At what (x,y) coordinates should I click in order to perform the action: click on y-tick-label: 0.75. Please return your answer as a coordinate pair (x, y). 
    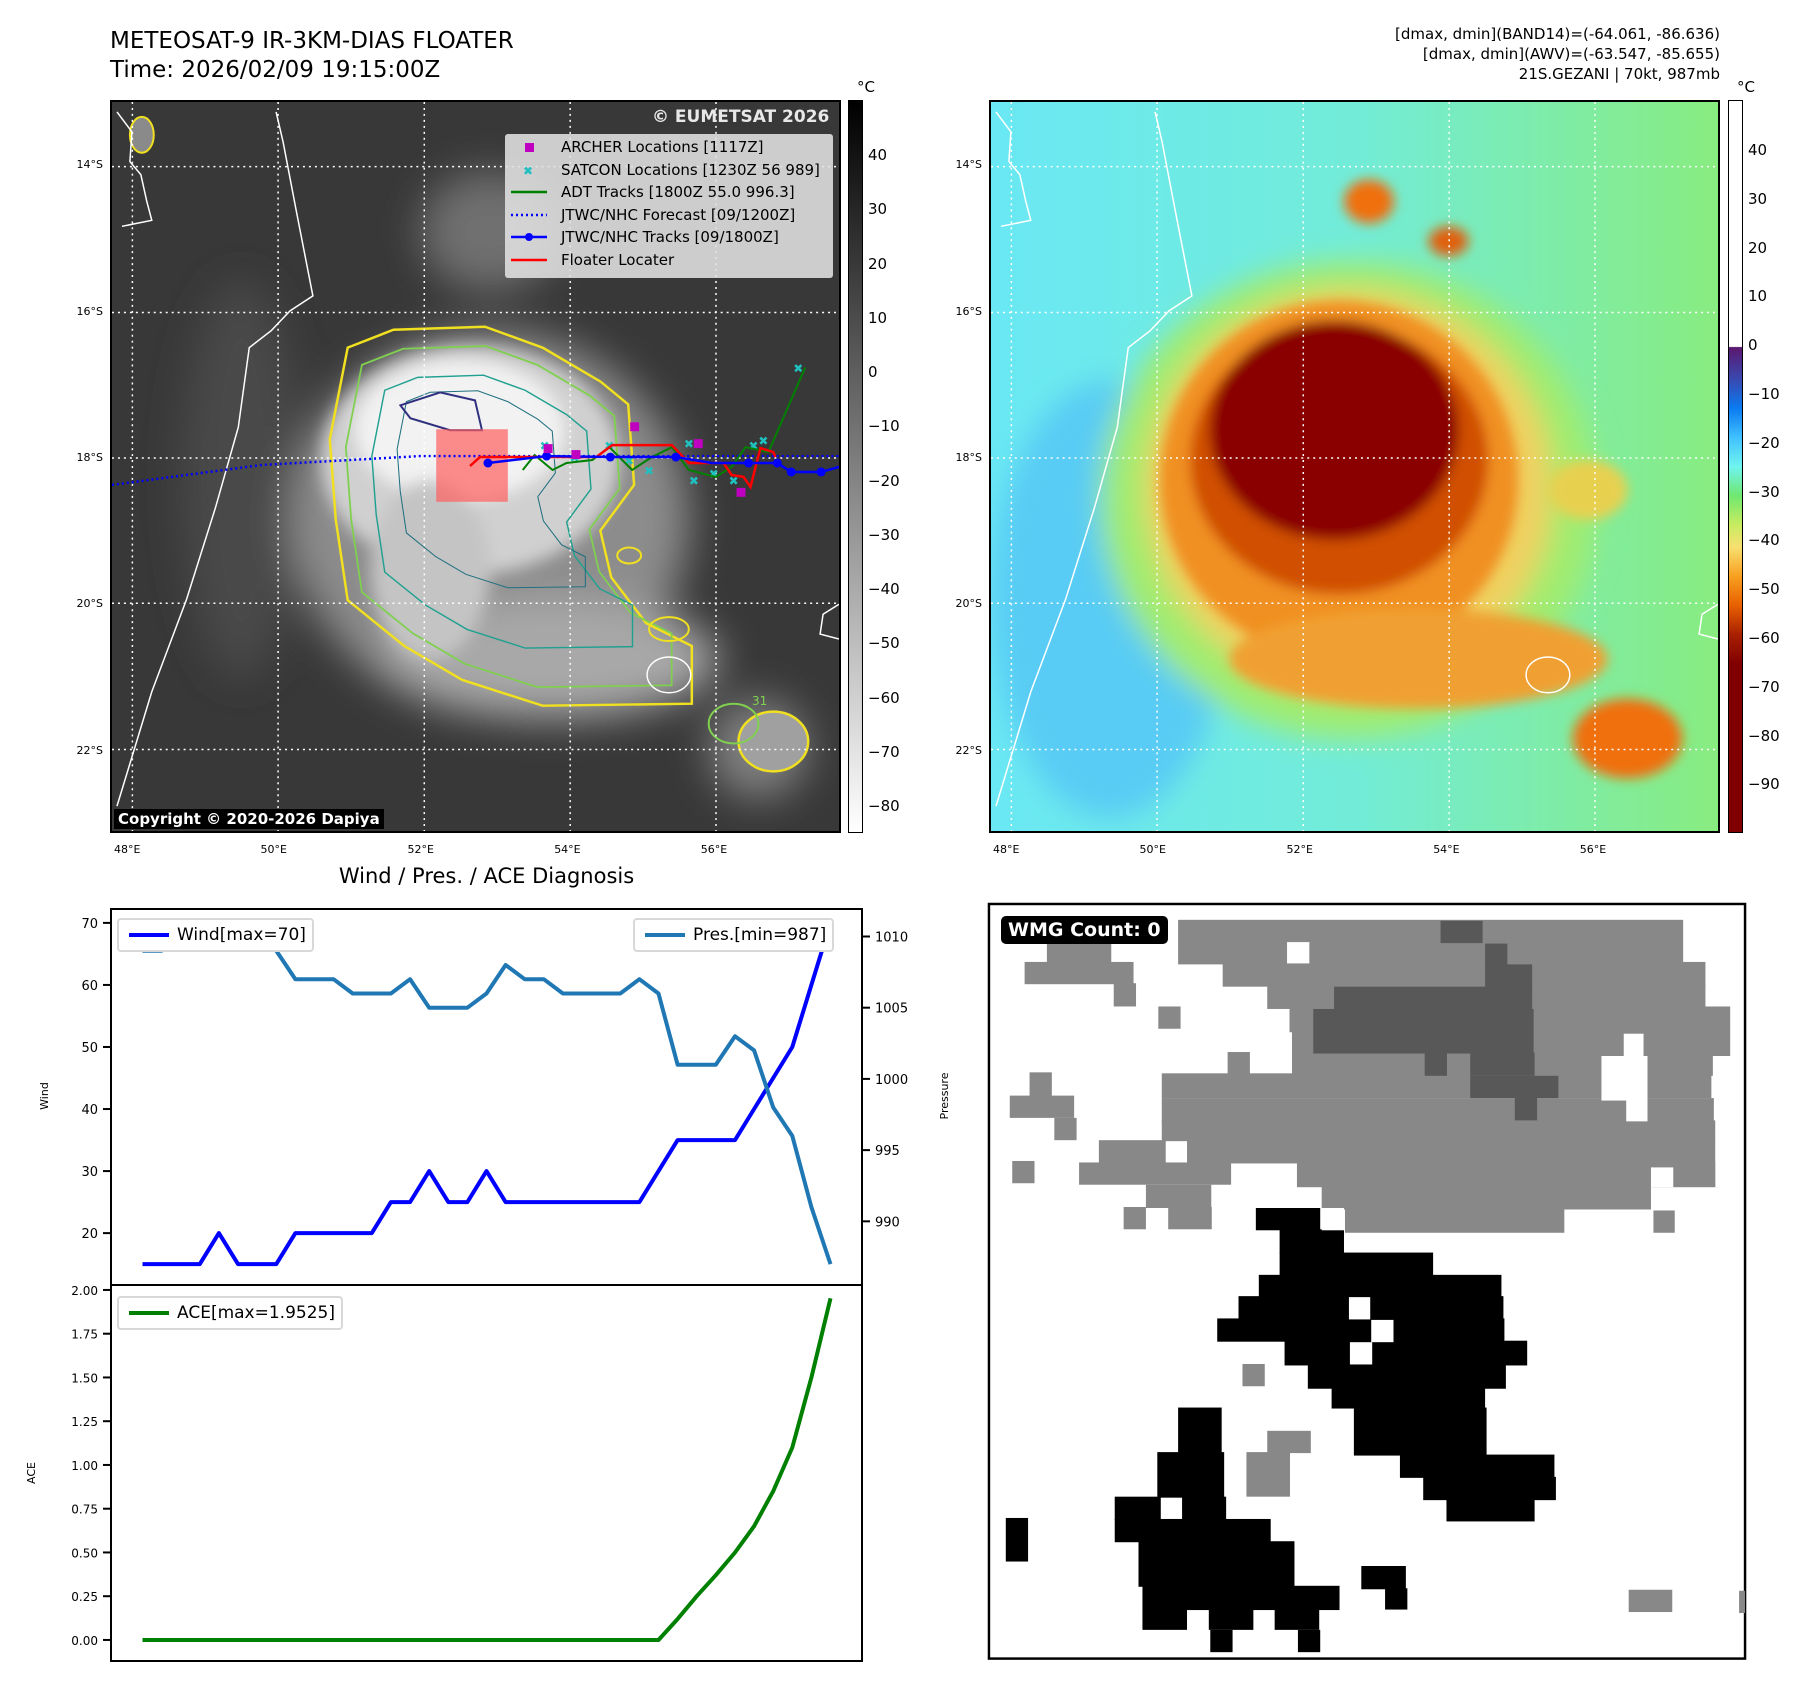
    Looking at the image, I should click on (84, 1510).